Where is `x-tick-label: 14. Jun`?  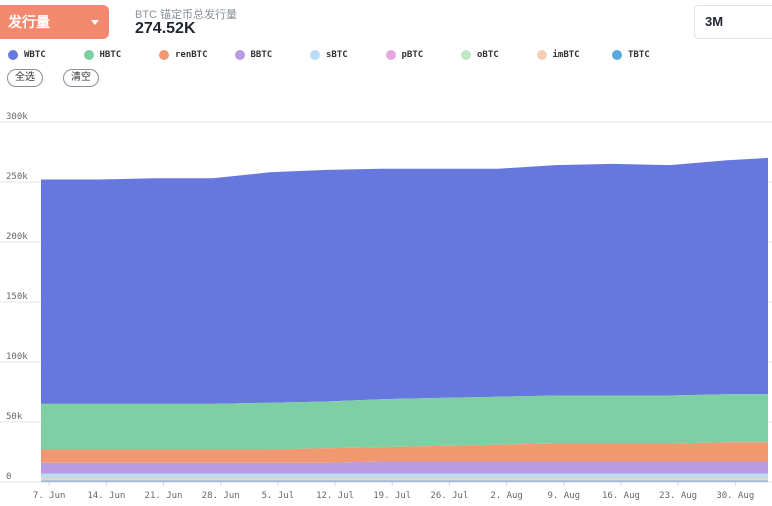
x-tick-label: 14. Jun is located at coordinates (106, 496).